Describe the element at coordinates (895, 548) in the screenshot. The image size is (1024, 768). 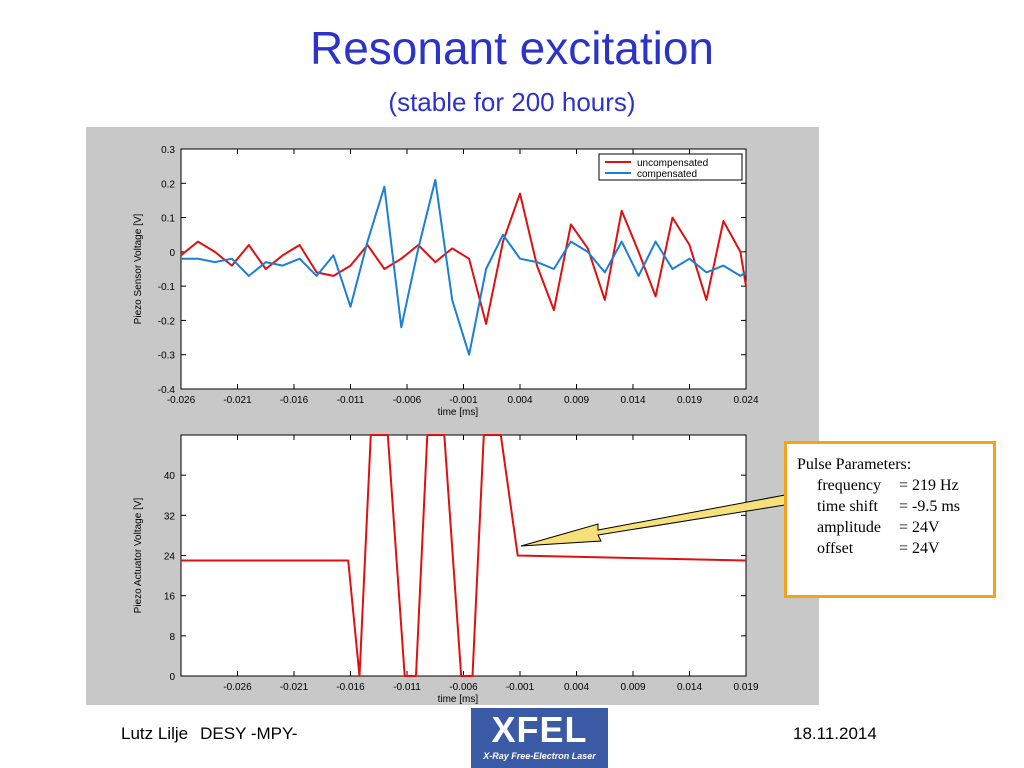
I see `param-row: offset = 24V` at that location.